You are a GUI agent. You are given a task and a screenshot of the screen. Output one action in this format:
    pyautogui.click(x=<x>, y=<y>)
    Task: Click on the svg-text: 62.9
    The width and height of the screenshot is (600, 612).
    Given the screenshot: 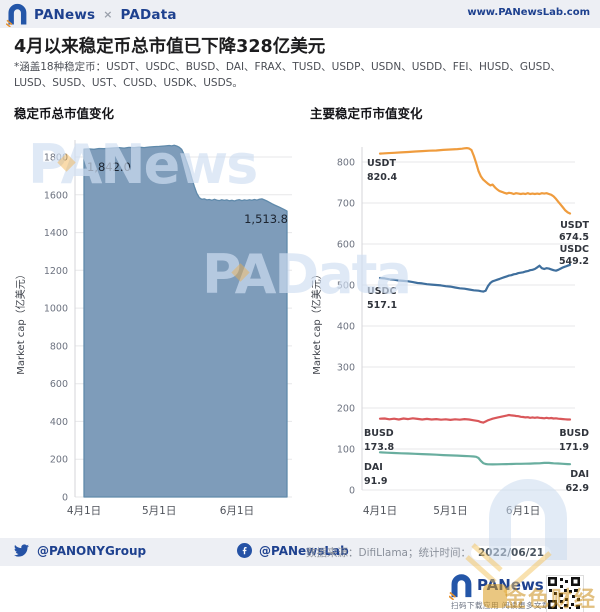 What is the action you would take?
    pyautogui.click(x=577, y=488)
    